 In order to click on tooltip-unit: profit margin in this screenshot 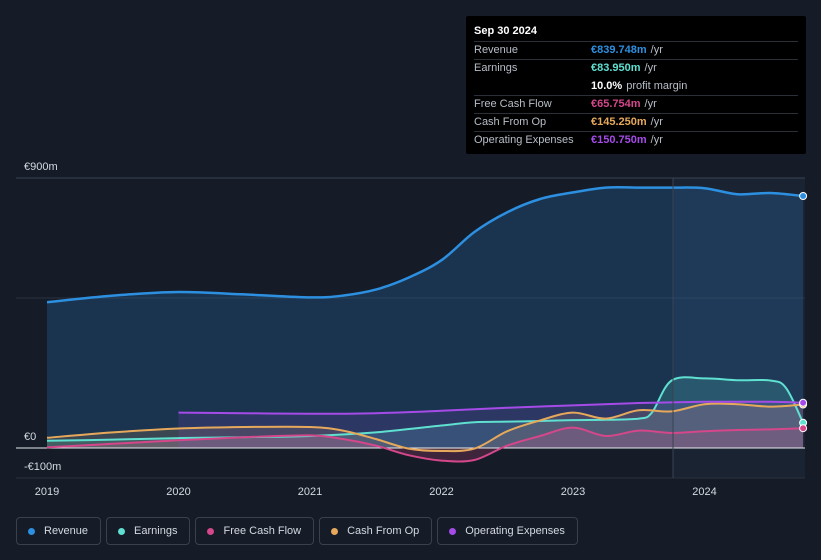, I will do `click(657, 85)`.